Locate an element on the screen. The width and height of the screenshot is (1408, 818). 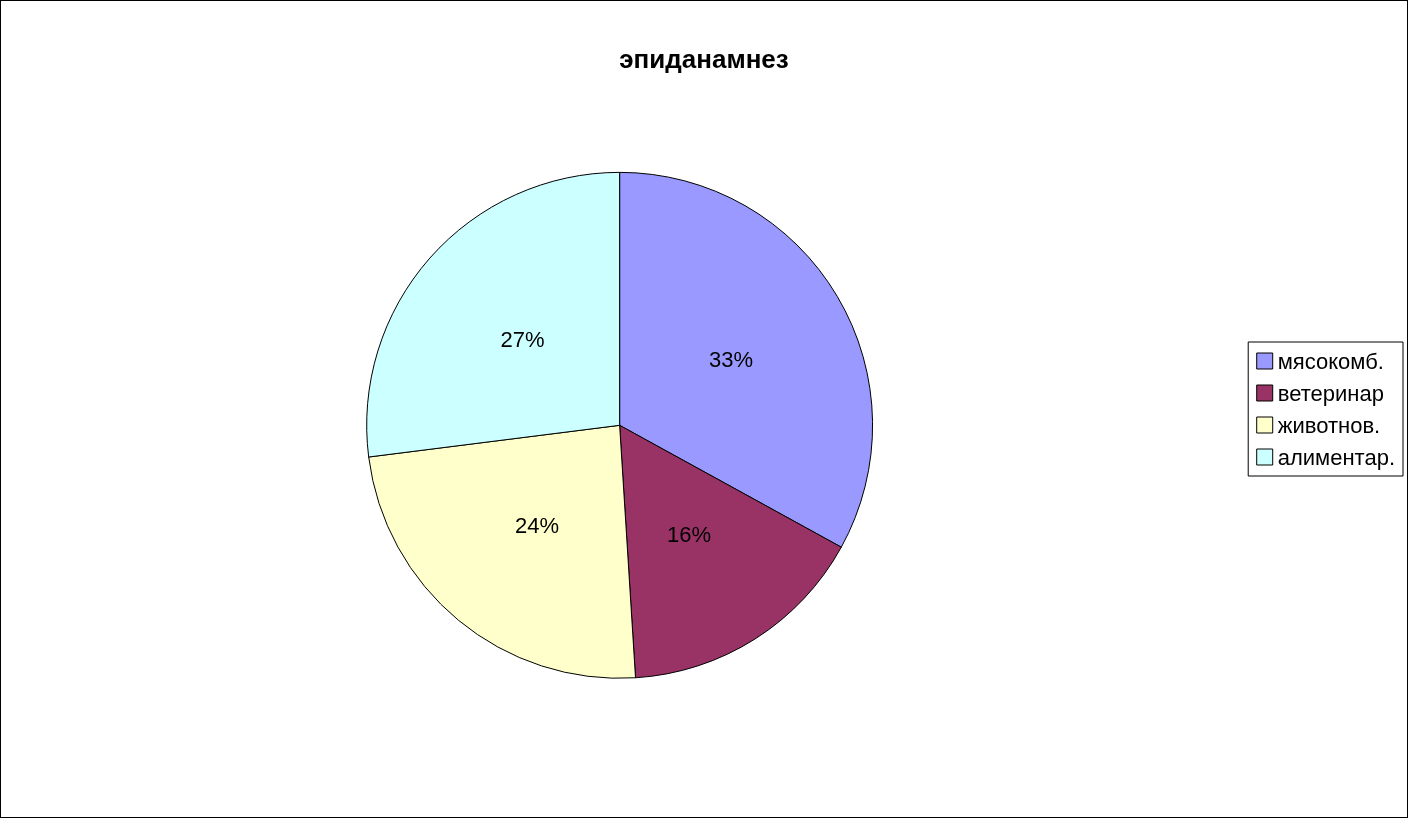
data-label: 24% is located at coordinates (537, 525).